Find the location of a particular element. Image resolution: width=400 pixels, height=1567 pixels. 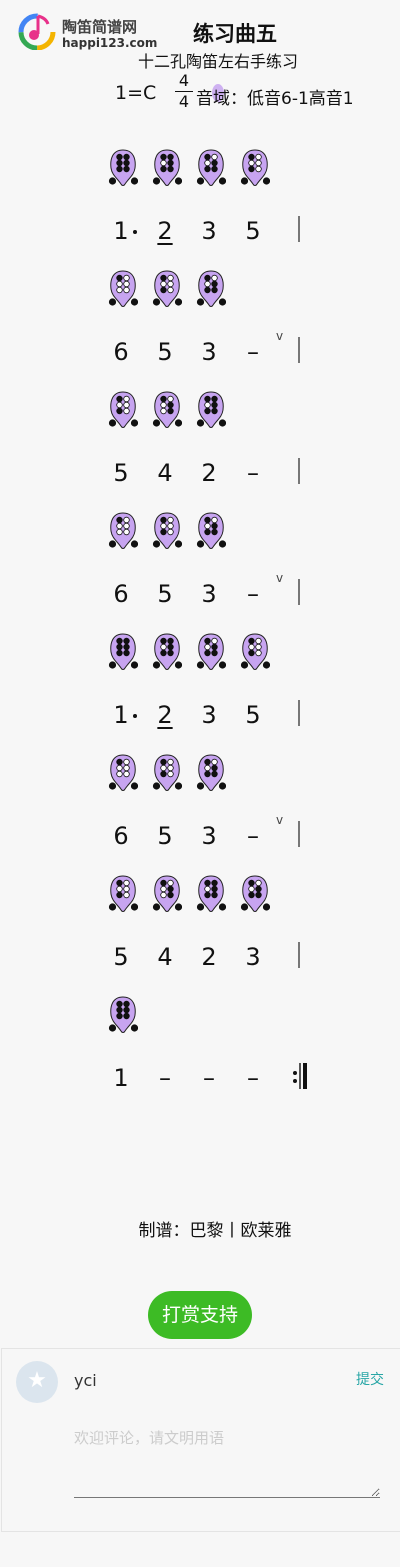

notation-row: 5 4 2 – is located at coordinates (200, 478).